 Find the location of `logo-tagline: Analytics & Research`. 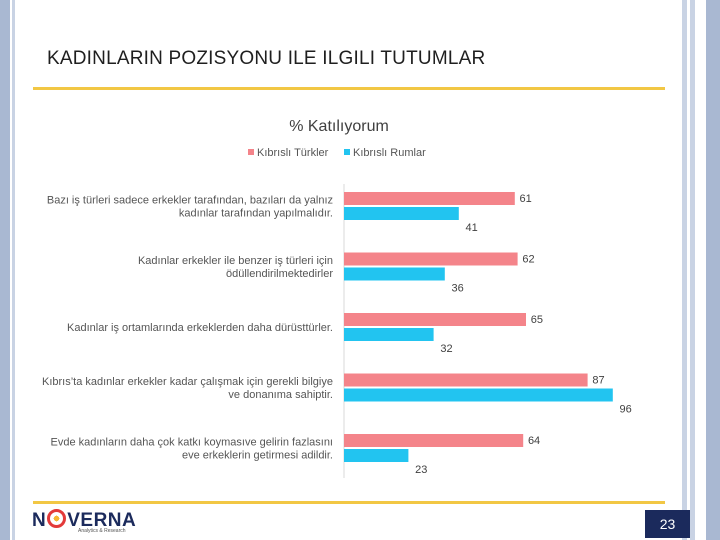

logo-tagline: Analytics & Research is located at coordinates (102, 531).